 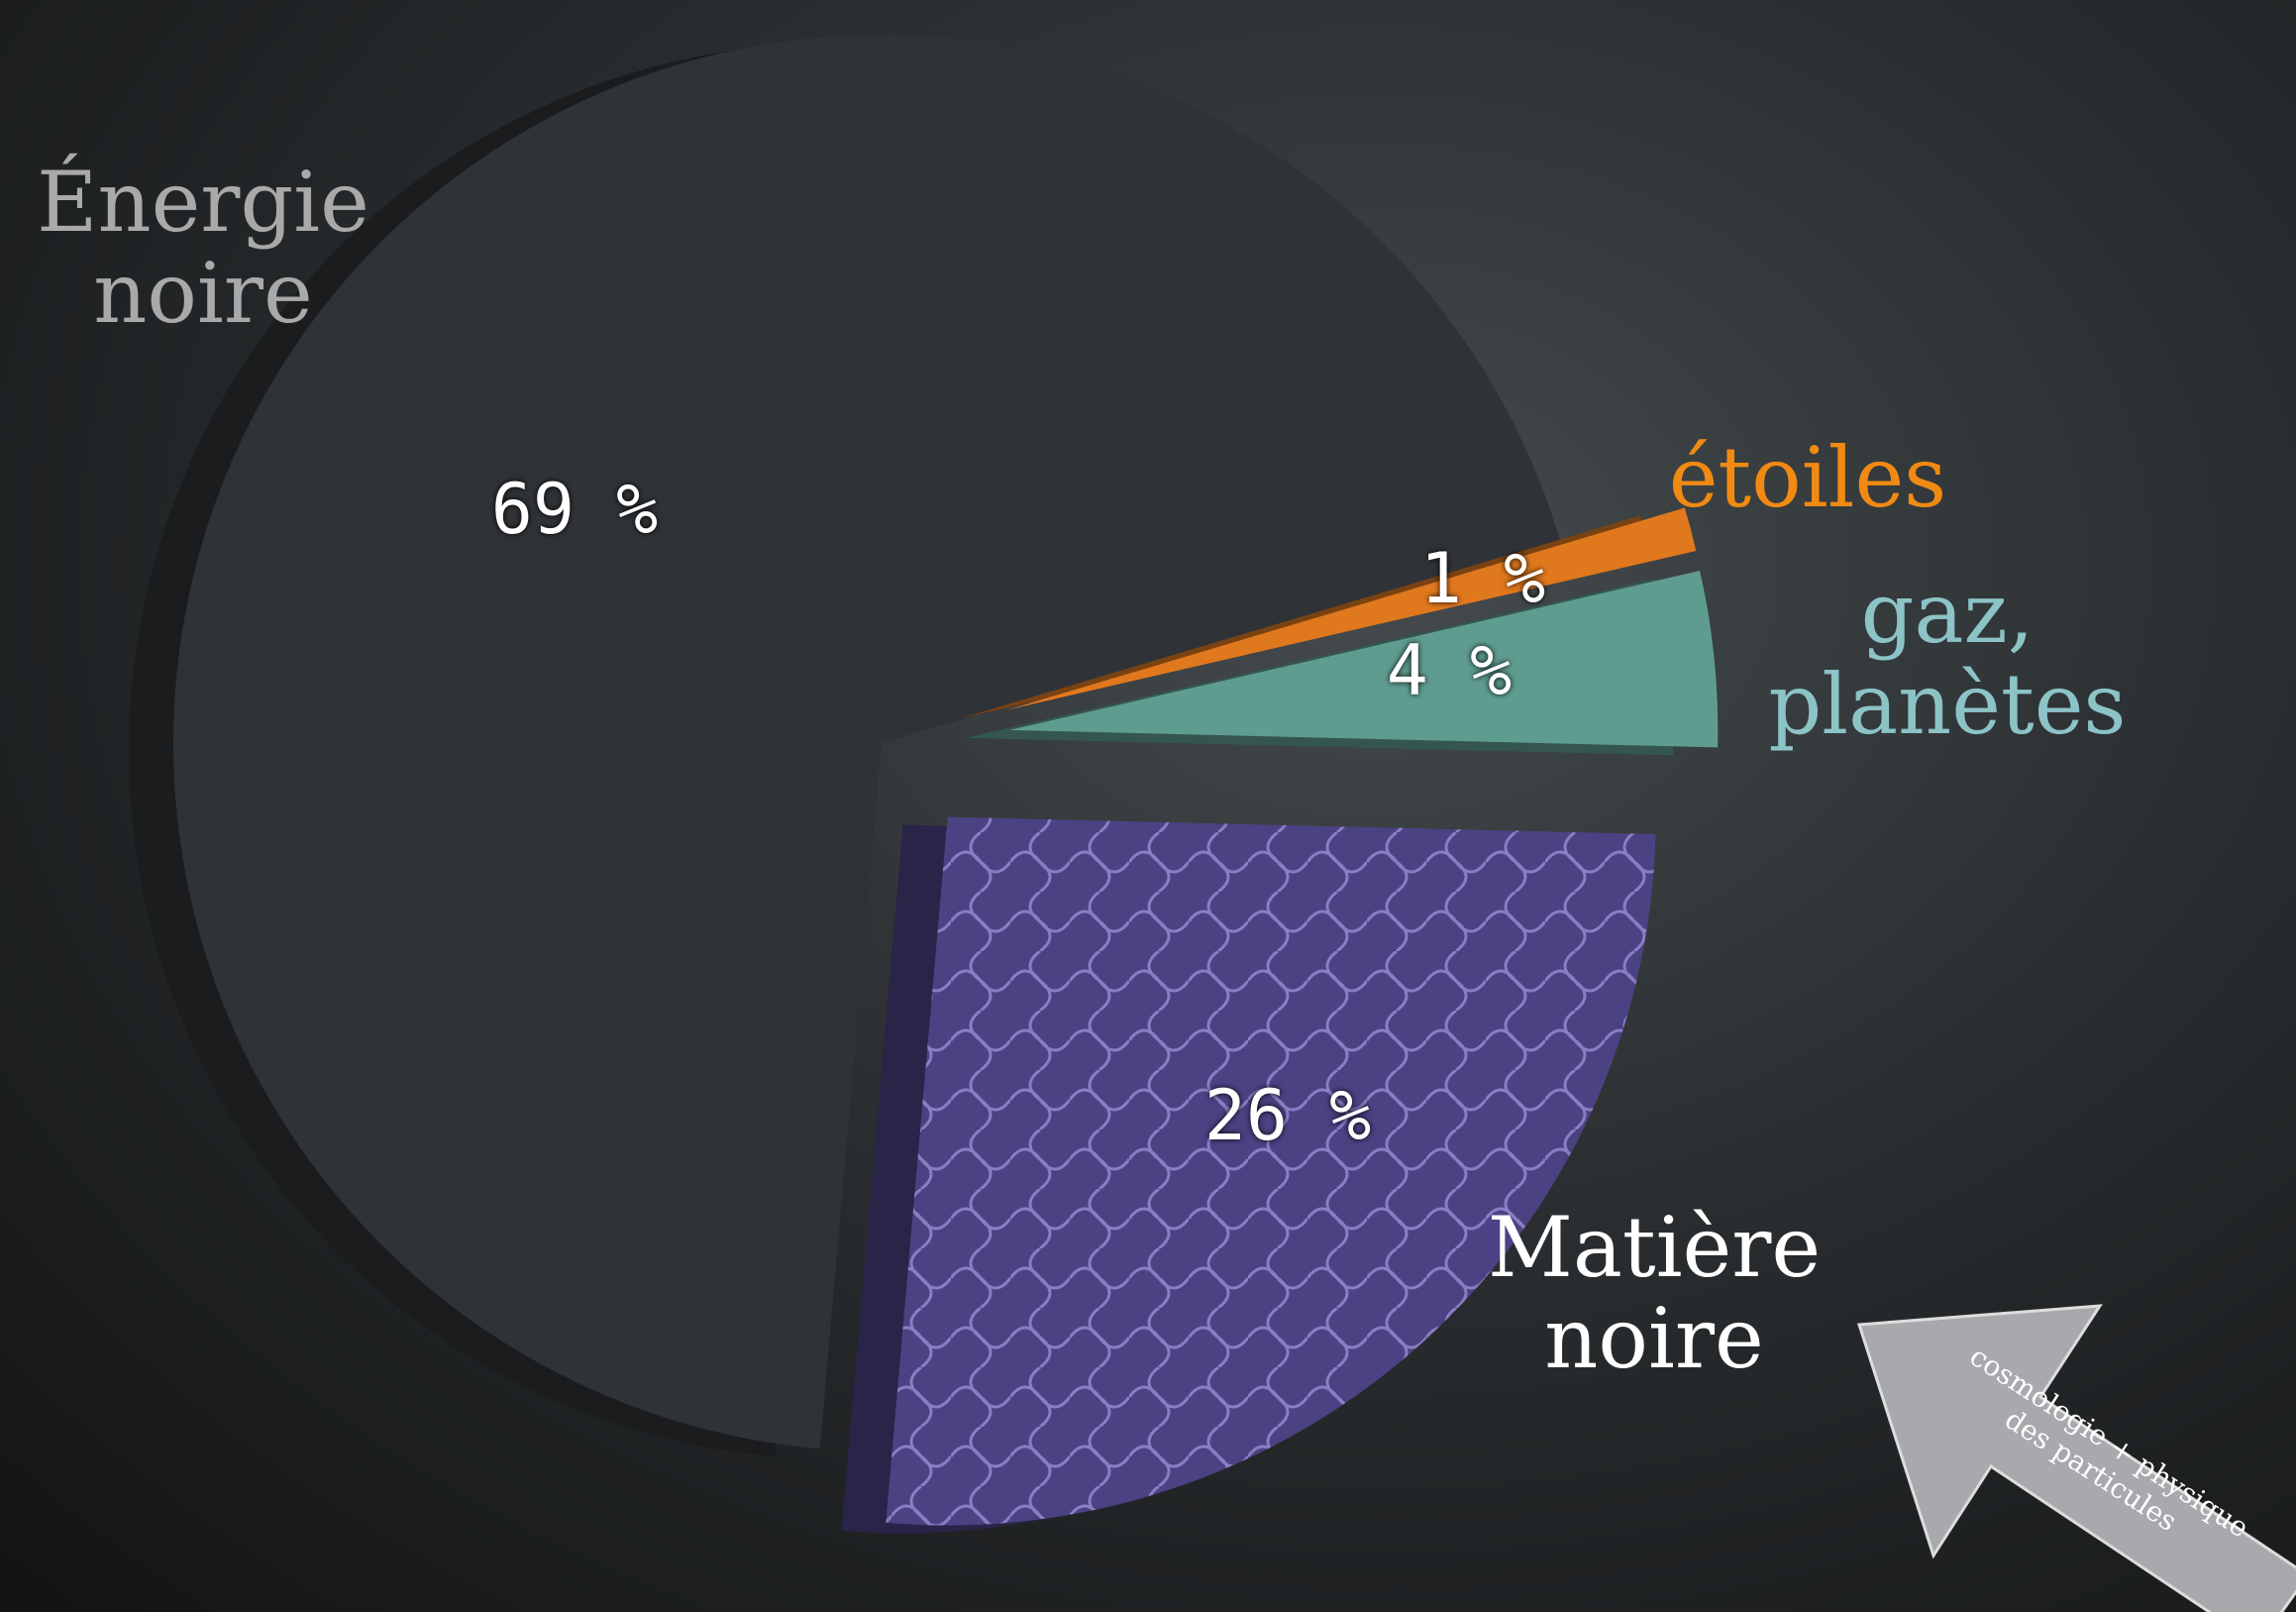 I want to click on category-label: Énergie noire, so click(x=203, y=248).